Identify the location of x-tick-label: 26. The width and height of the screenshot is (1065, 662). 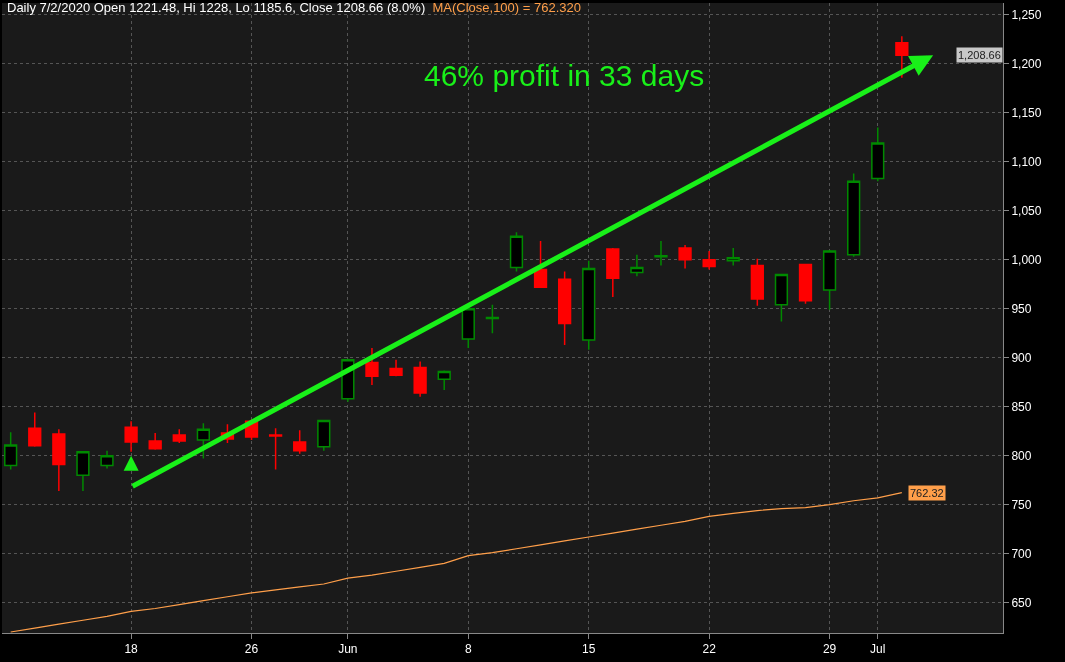
(251, 649).